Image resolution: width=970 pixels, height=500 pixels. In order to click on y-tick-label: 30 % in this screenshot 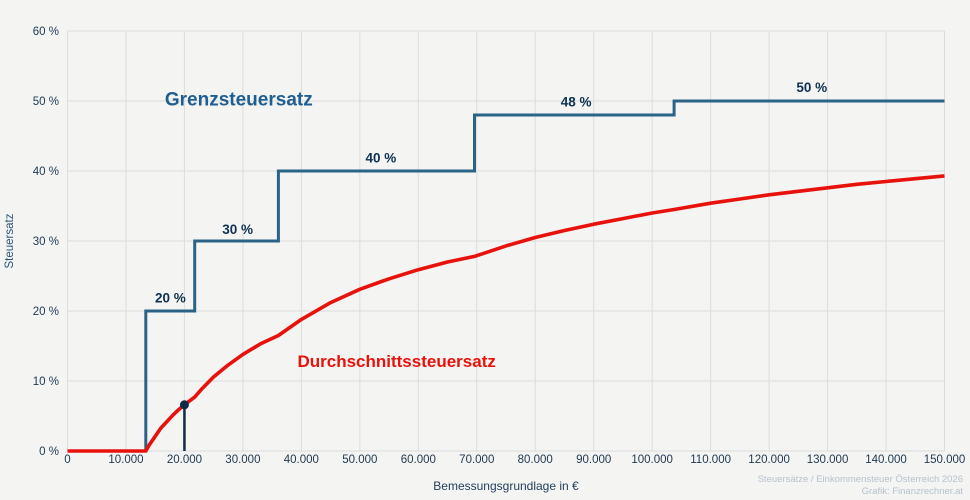, I will do `click(46, 242)`.